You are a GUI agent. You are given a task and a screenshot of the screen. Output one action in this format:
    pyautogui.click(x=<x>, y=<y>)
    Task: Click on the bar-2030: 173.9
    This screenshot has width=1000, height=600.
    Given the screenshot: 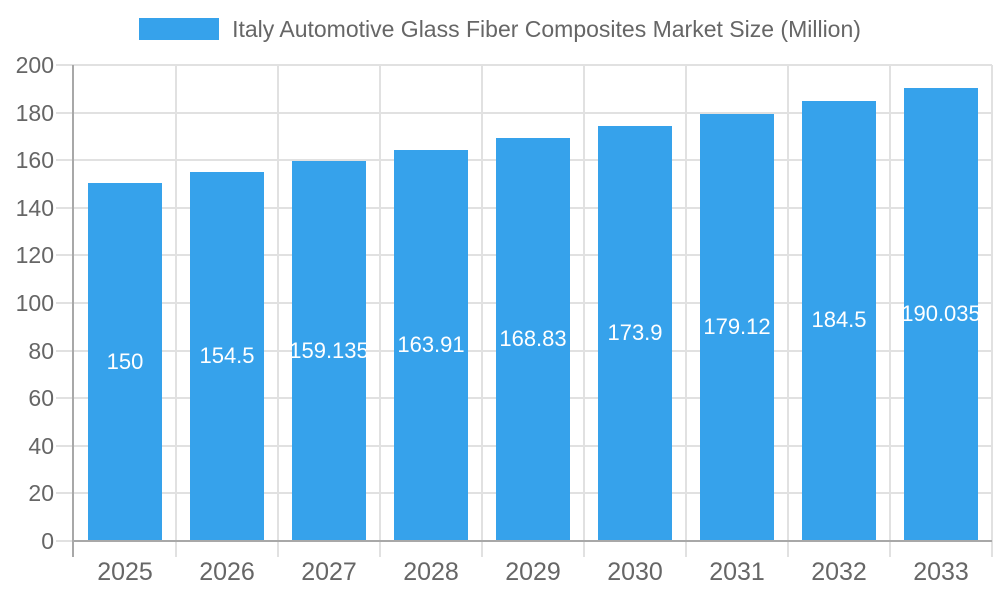 What is the action you would take?
    pyautogui.click(x=635, y=333)
    